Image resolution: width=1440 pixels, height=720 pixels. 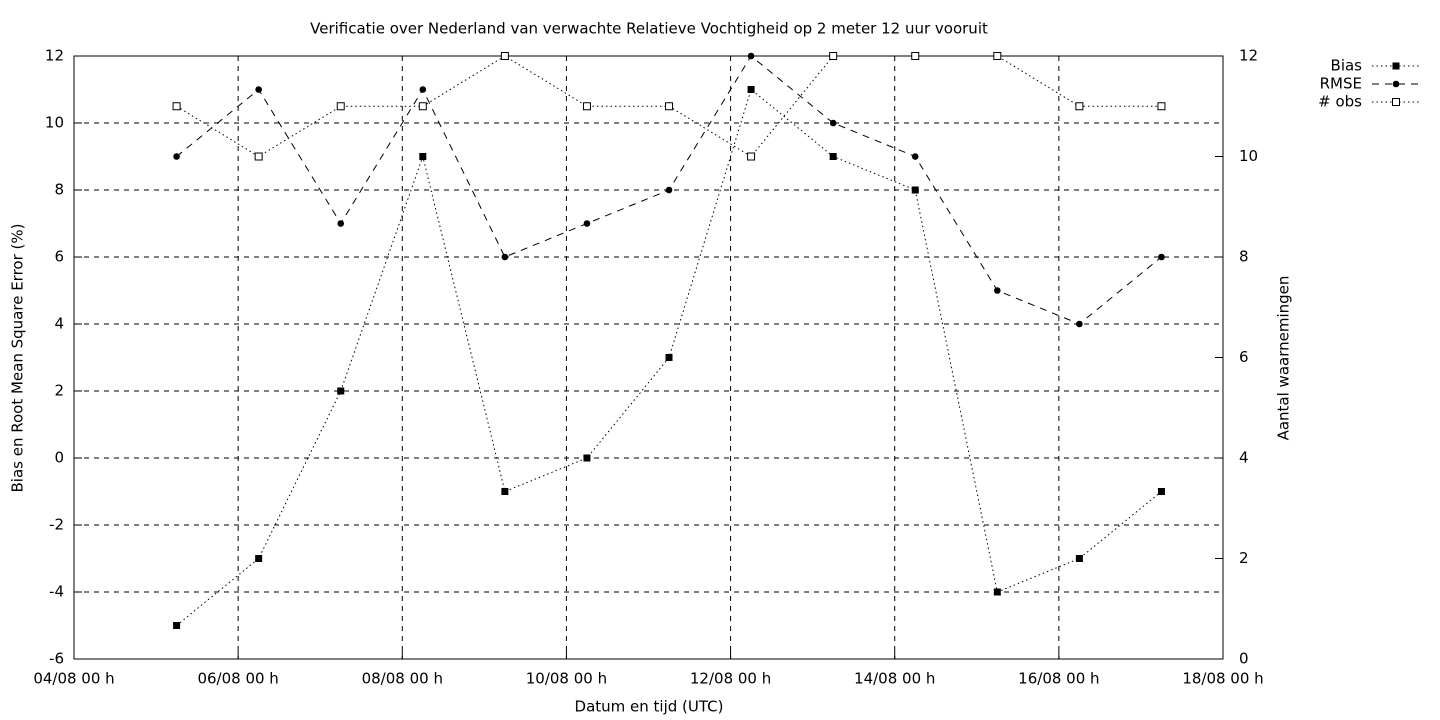 I want to click on x-tick-label: 18/08 00 h, so click(x=1222, y=679).